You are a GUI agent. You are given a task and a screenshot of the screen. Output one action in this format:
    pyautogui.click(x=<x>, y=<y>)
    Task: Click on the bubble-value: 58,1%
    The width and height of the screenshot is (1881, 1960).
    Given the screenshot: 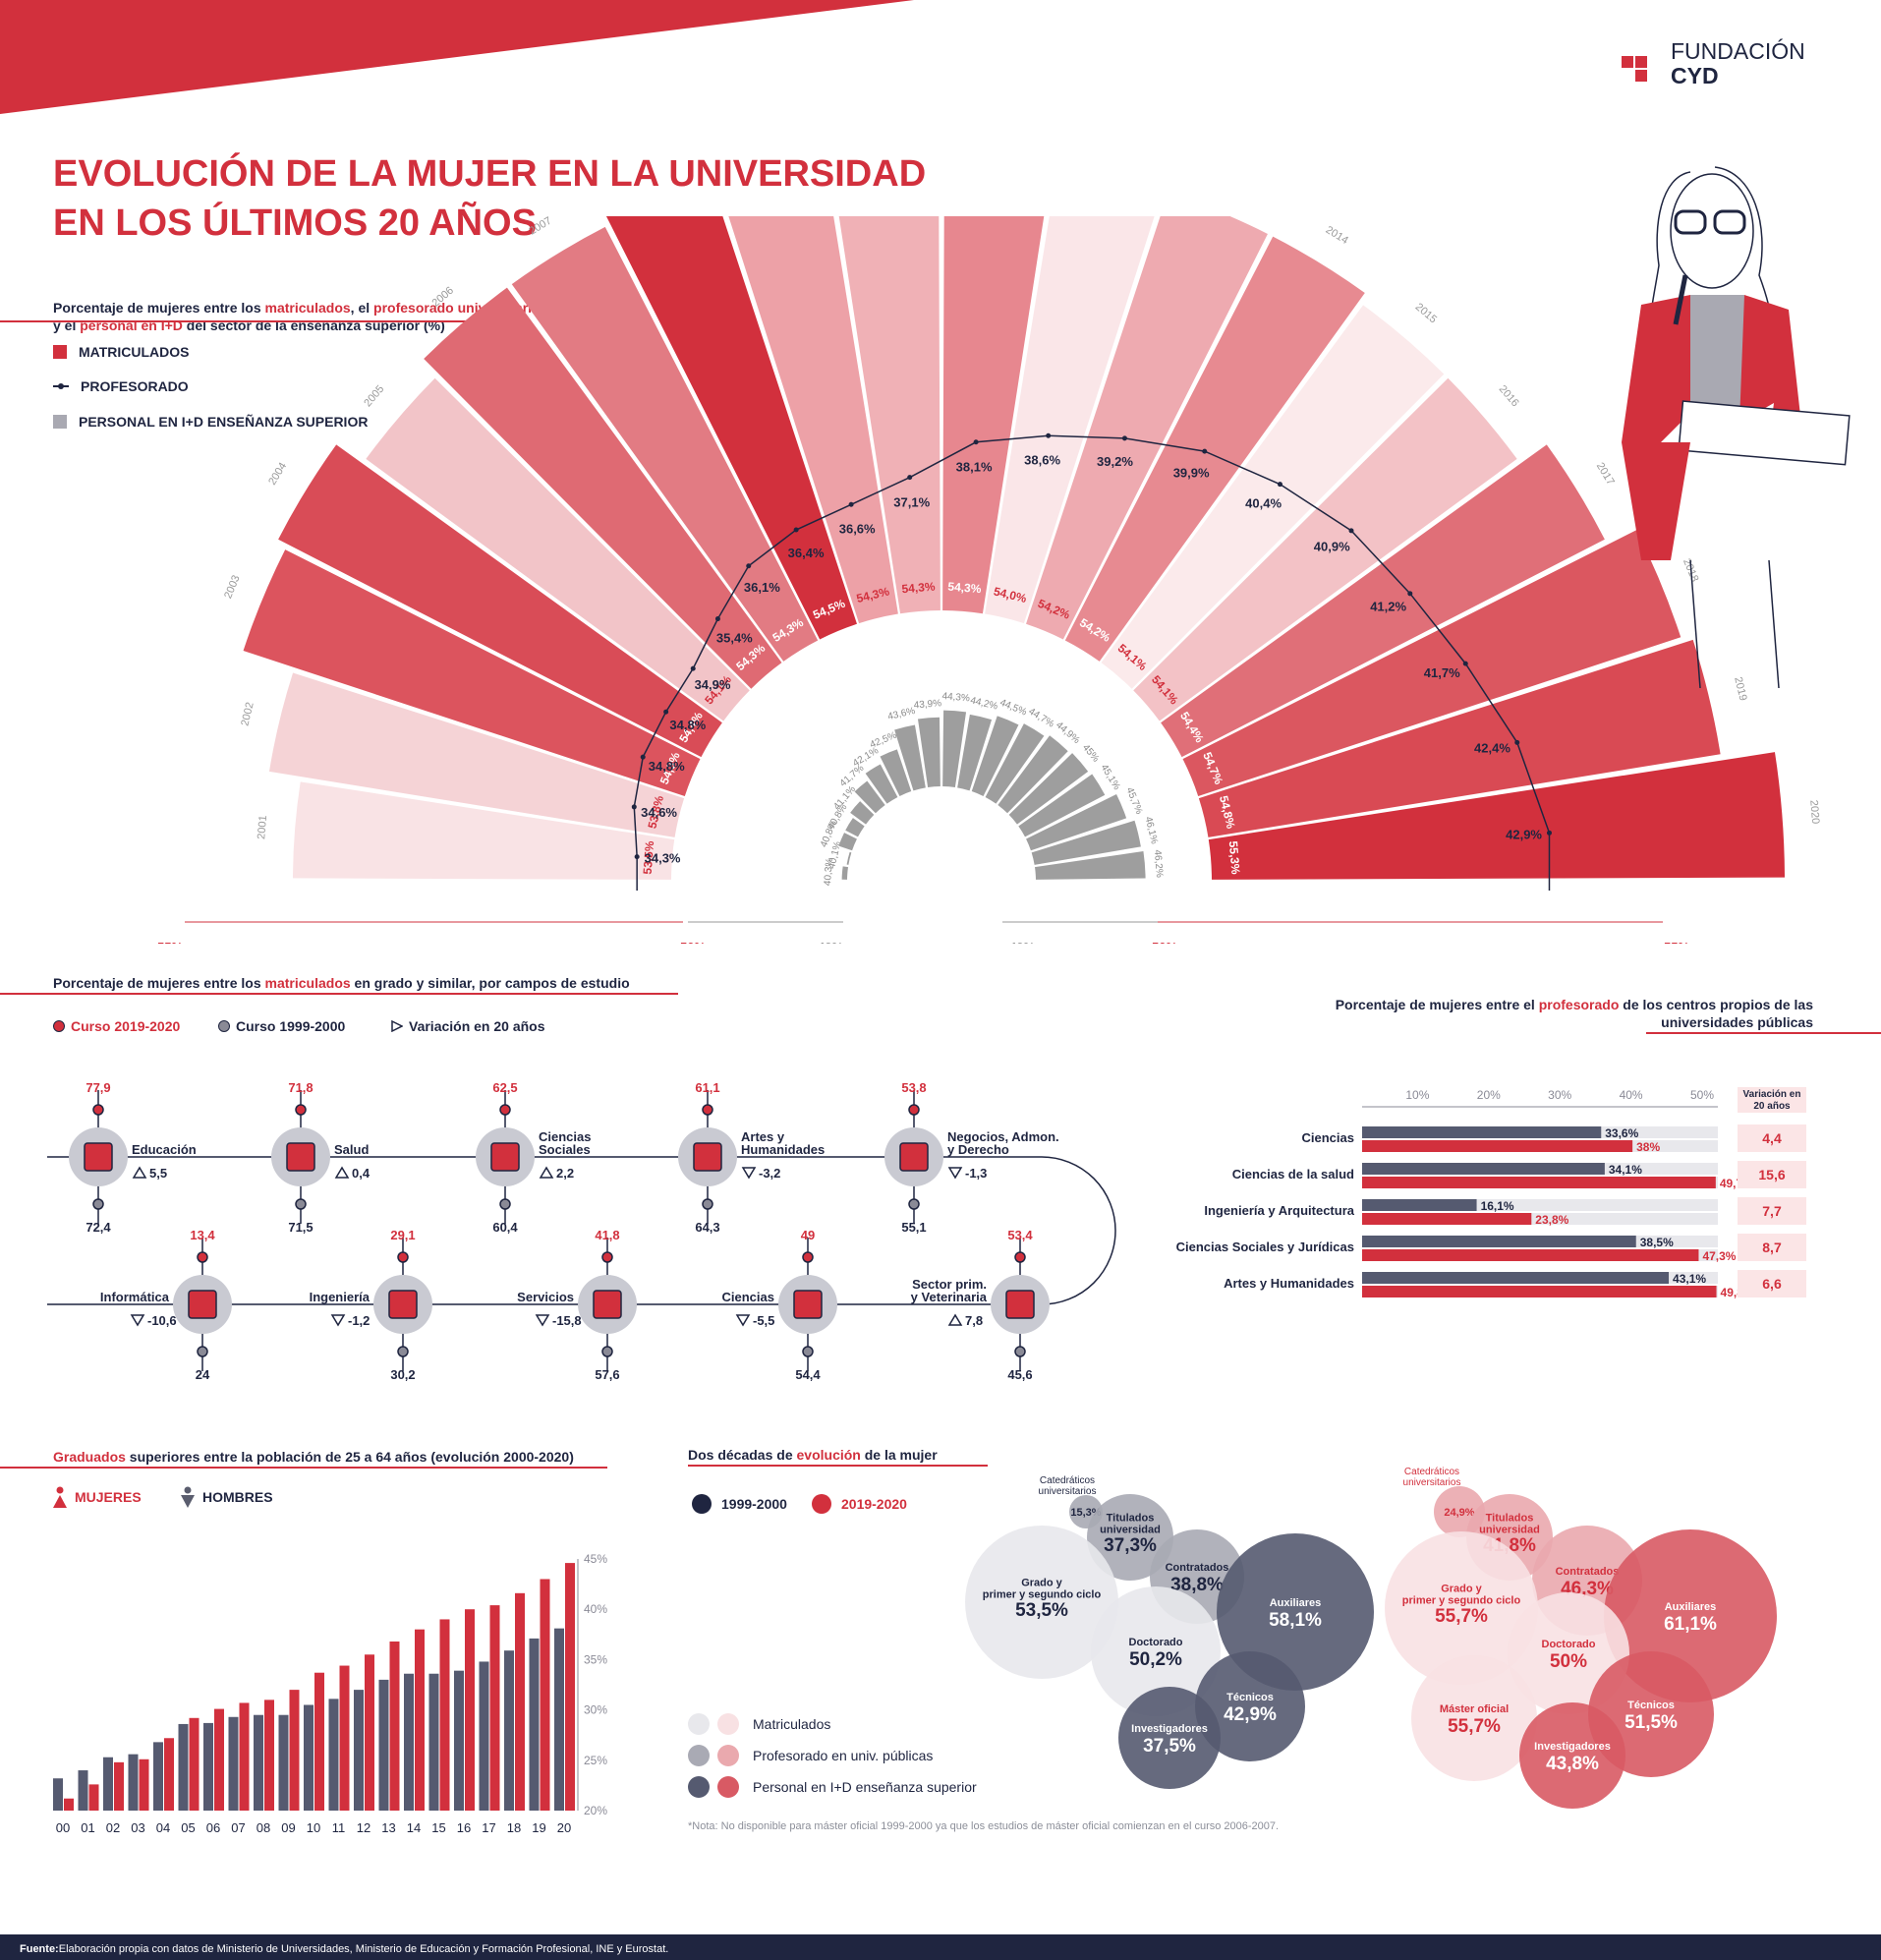 What is the action you would take?
    pyautogui.click(x=1295, y=1621)
    